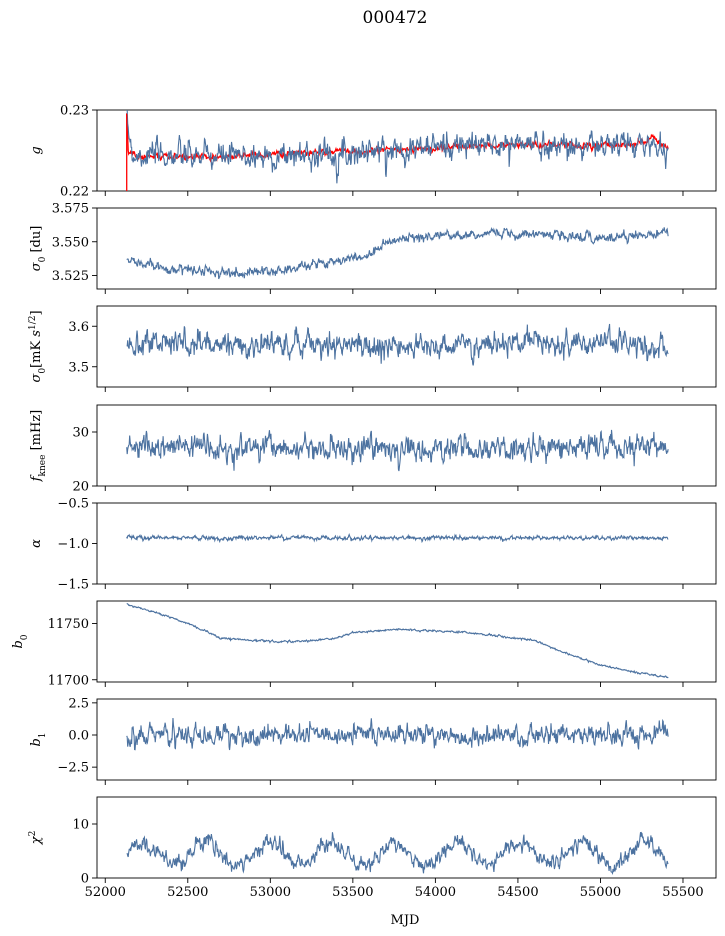  I want to click on panel-b0: 11700 11750 b0, so click(364, 644).